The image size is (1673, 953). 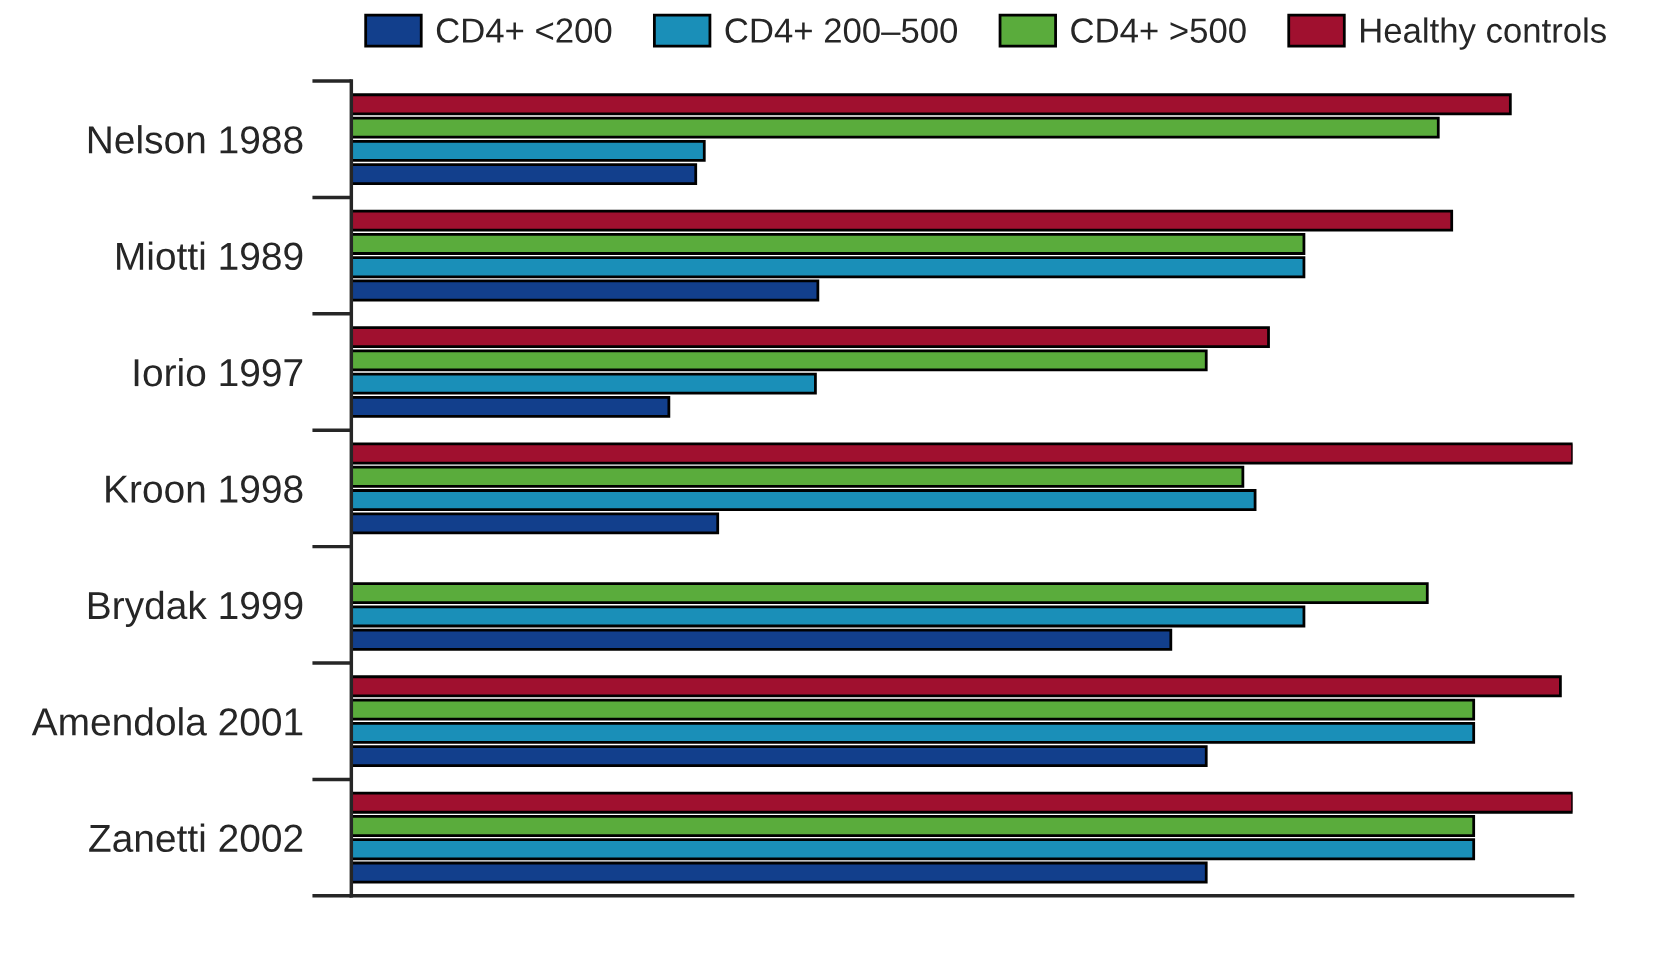 What do you see at coordinates (210, 256) in the screenshot?
I see `y-tick-label: Miotti 1989` at bounding box center [210, 256].